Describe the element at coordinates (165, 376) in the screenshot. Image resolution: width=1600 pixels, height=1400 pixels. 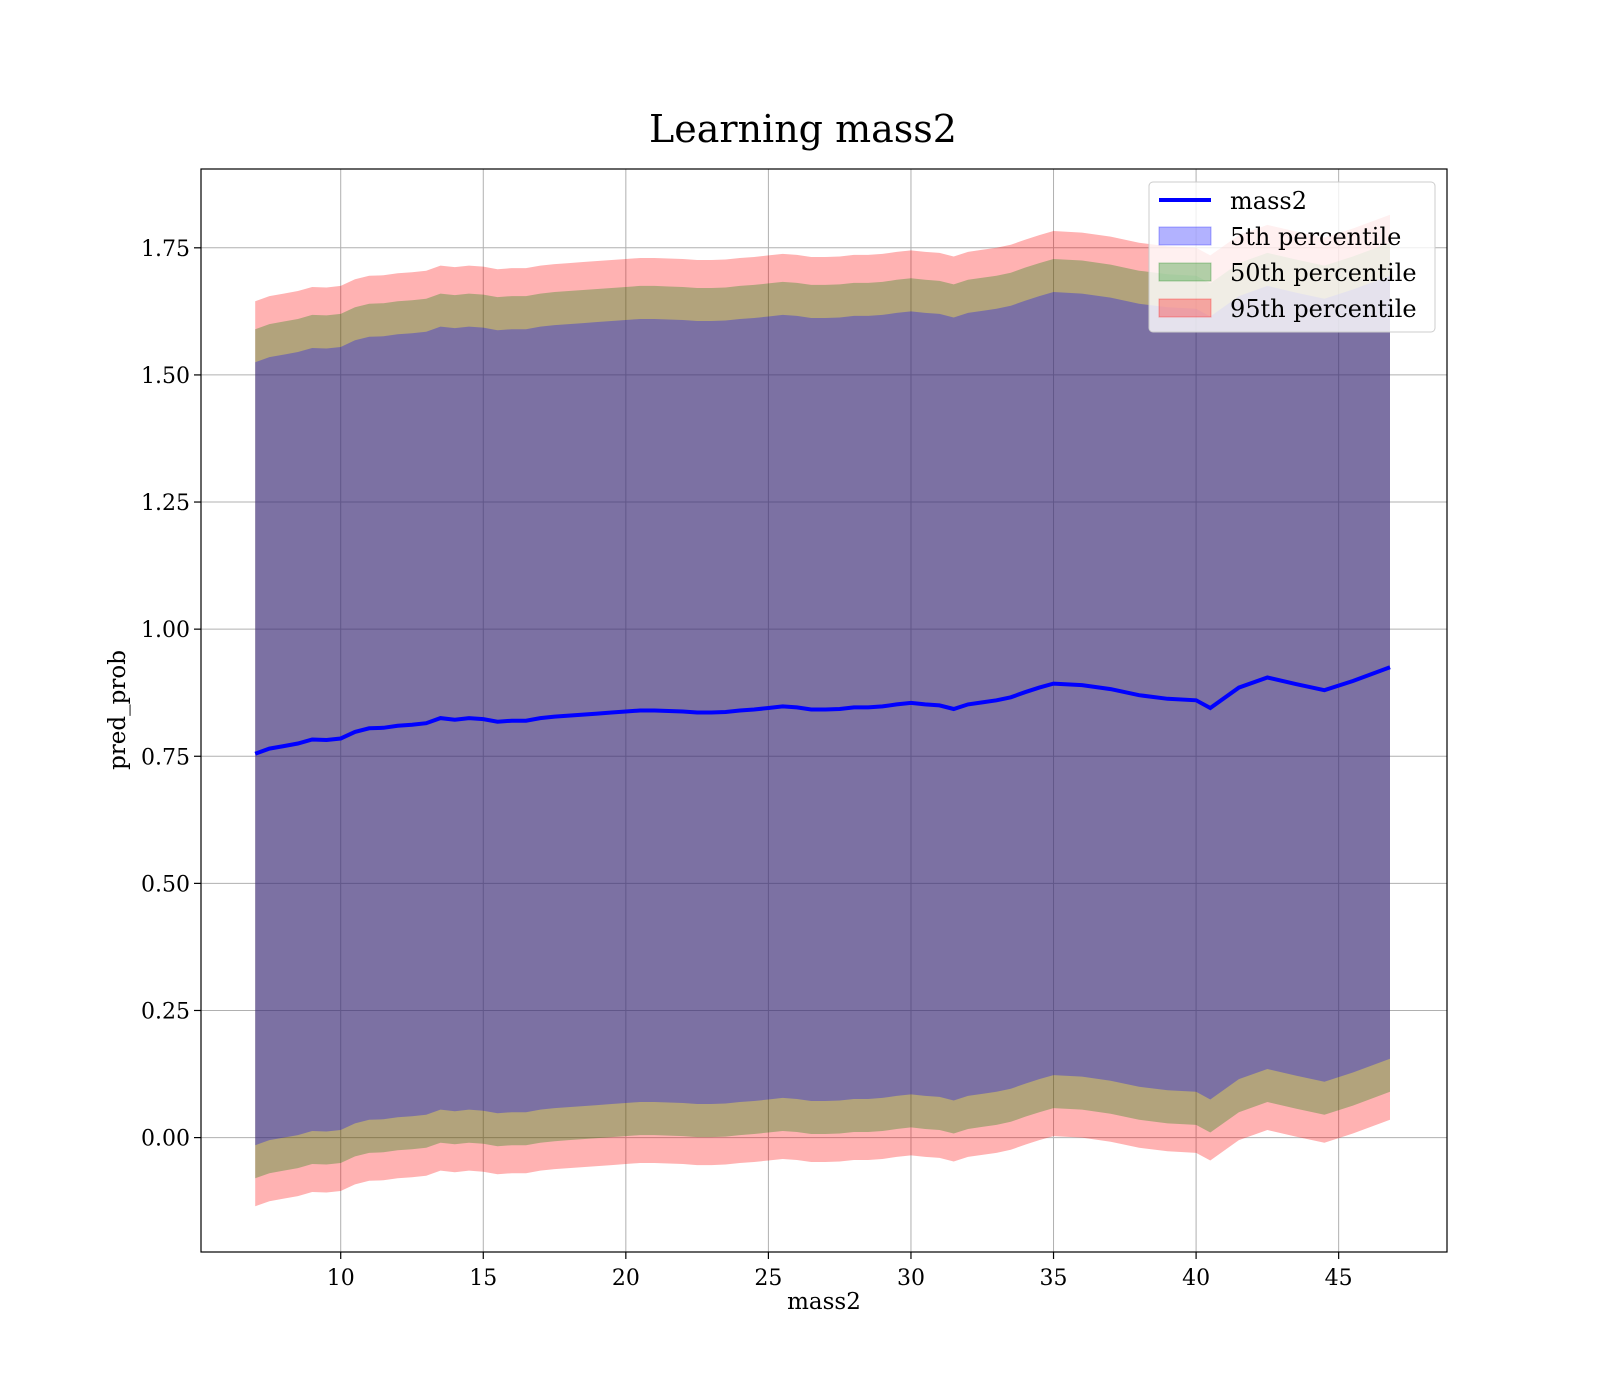
I see `y-tick-label: 1.50` at that location.